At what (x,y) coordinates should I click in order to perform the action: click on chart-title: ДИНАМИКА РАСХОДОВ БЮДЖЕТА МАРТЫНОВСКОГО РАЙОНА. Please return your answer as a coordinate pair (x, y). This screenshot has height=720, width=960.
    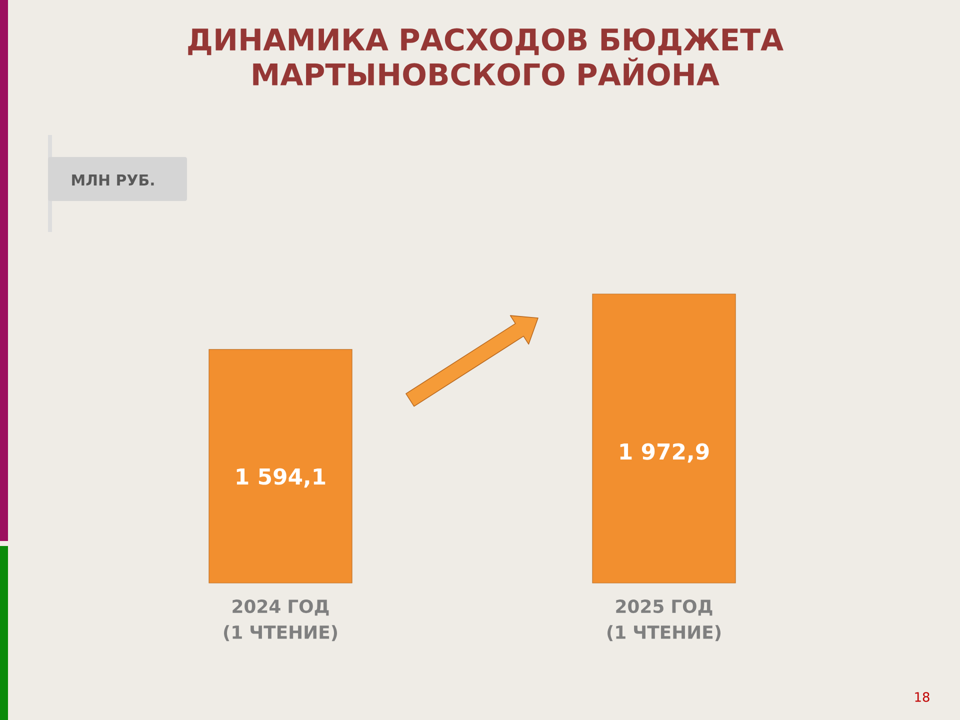
    Looking at the image, I should click on (486, 57).